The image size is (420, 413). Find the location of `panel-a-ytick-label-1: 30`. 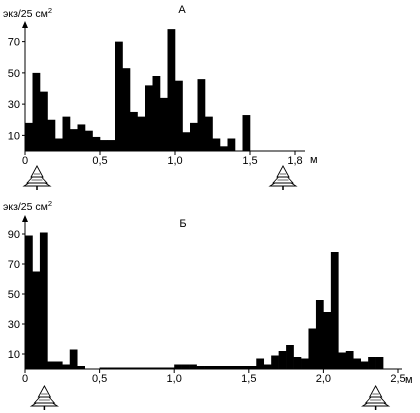

panel-a-ytick-label-1: 30 is located at coordinates (14, 105).